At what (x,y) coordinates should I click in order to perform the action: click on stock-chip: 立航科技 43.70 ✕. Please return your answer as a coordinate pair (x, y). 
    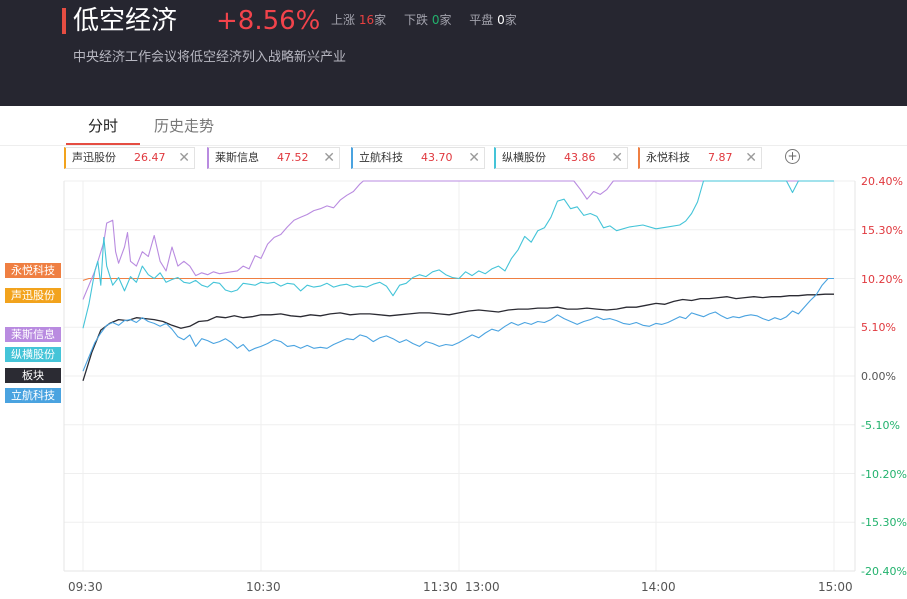
    Looking at the image, I should click on (418, 158).